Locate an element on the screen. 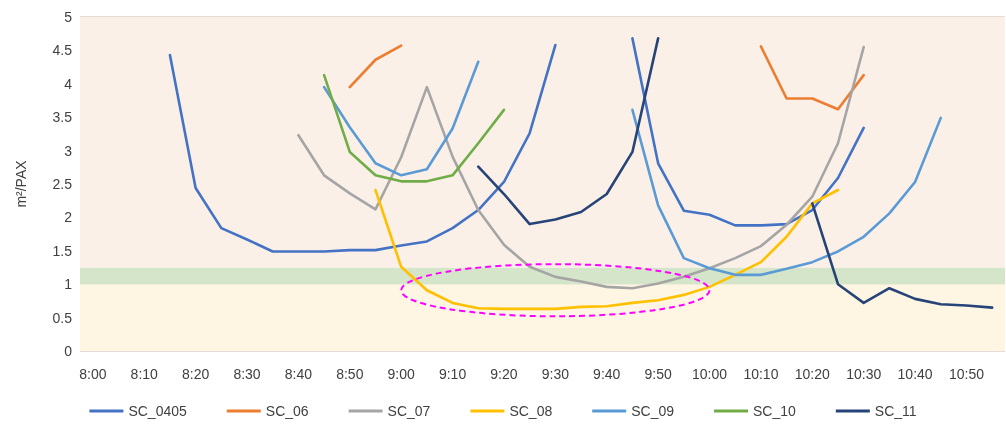 The image size is (1006, 425). x-tick-label: 10:30 is located at coordinates (864, 374).